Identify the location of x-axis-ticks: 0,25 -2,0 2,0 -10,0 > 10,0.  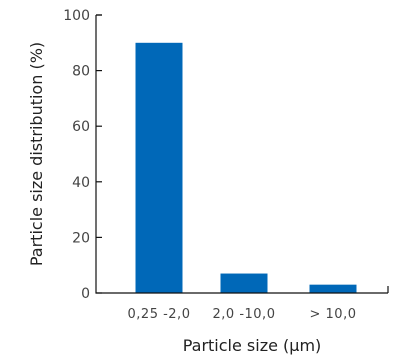
(242, 314).